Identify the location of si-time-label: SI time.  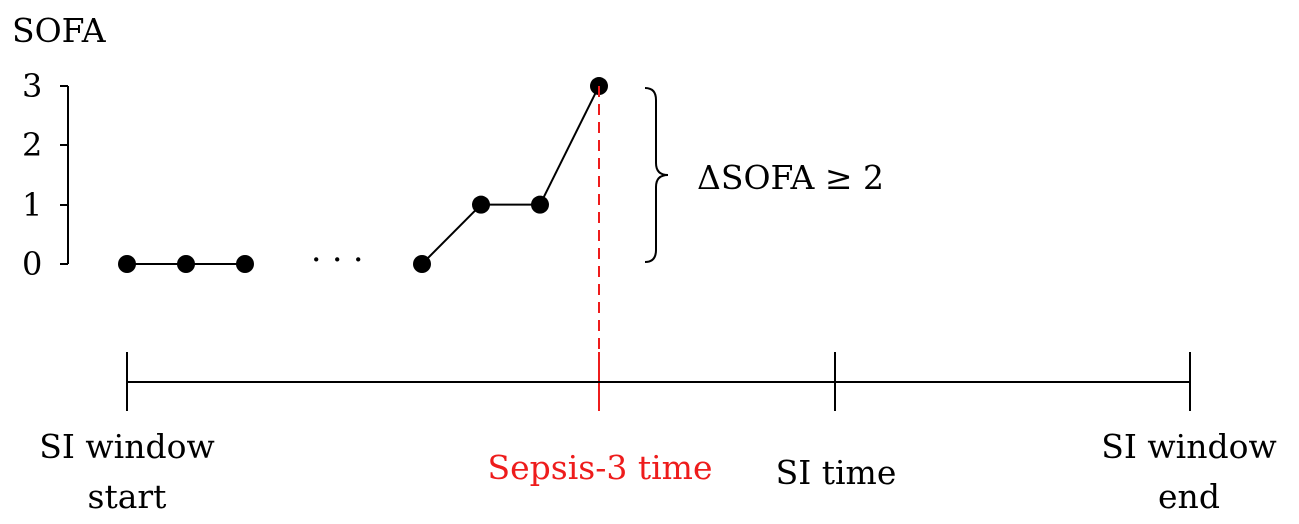
(836, 472).